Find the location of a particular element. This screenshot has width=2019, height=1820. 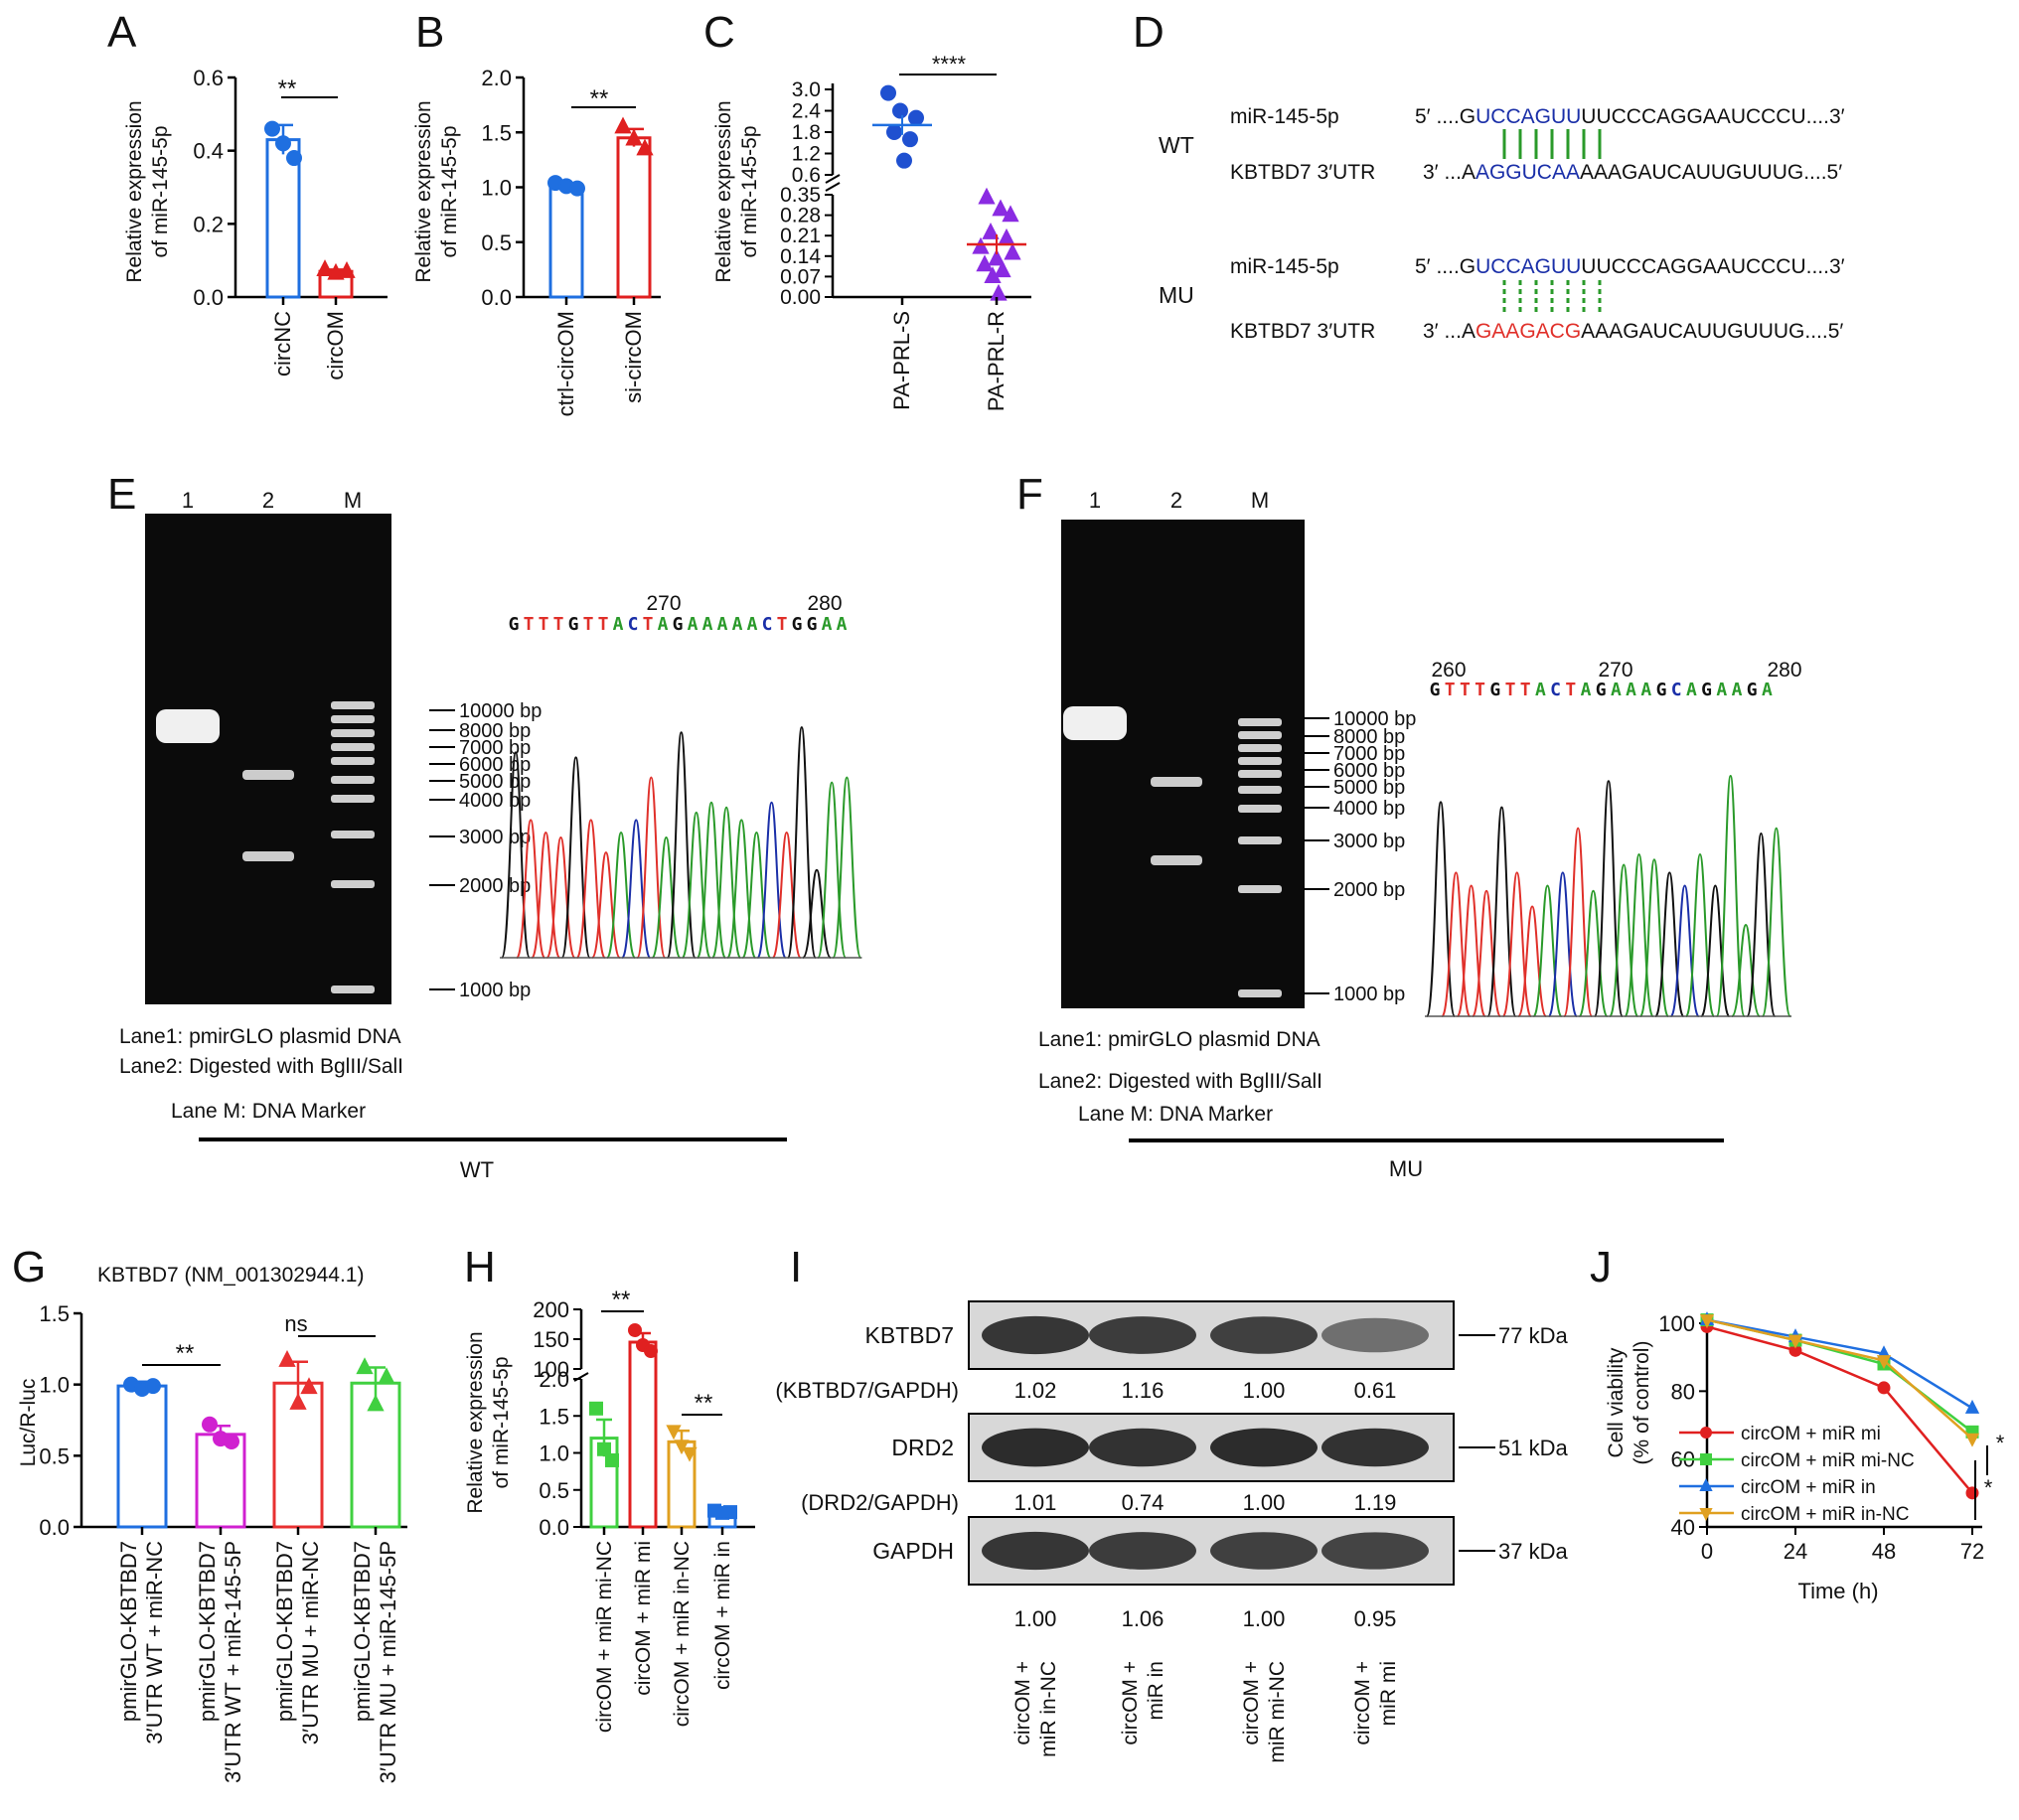

gel-e-lane-label-2: 2 is located at coordinates (268, 501).